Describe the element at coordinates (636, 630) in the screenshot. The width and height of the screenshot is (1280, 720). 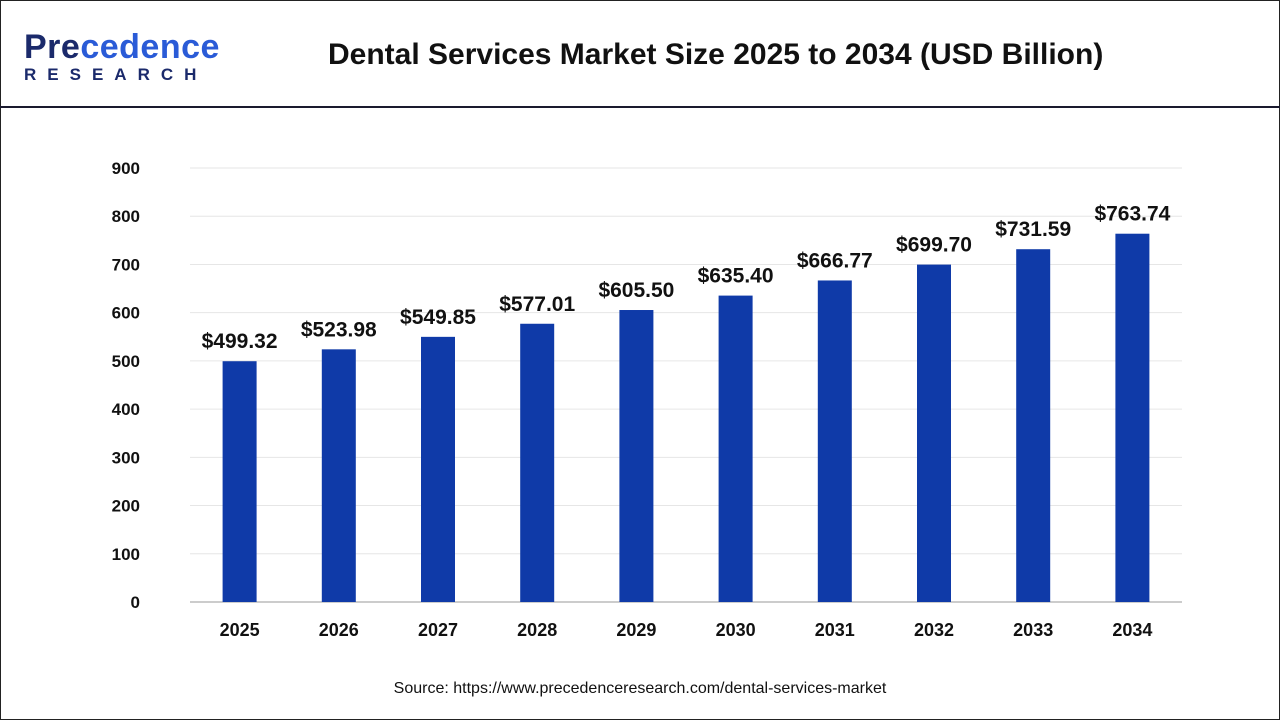
I see `x-tick-label: 2029` at that location.